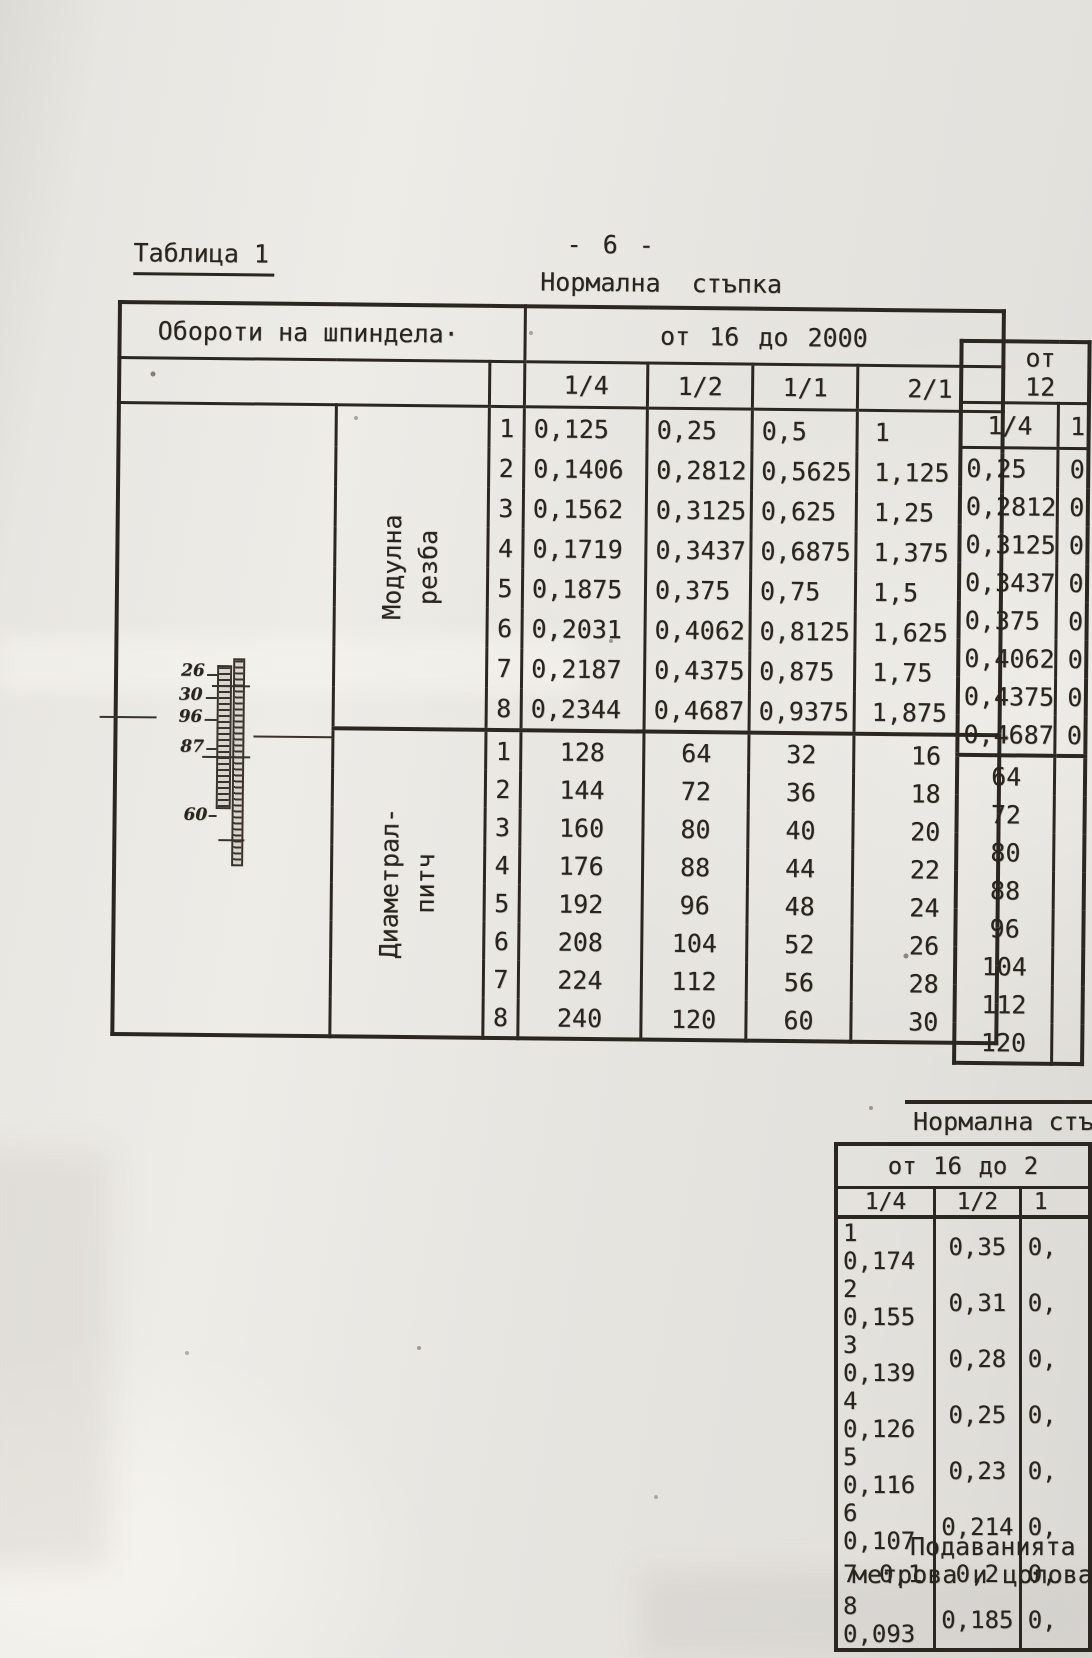 The height and width of the screenshot is (1658, 1092). Describe the element at coordinates (304, 382) in the screenshot. I see `empty-header-cell` at that location.